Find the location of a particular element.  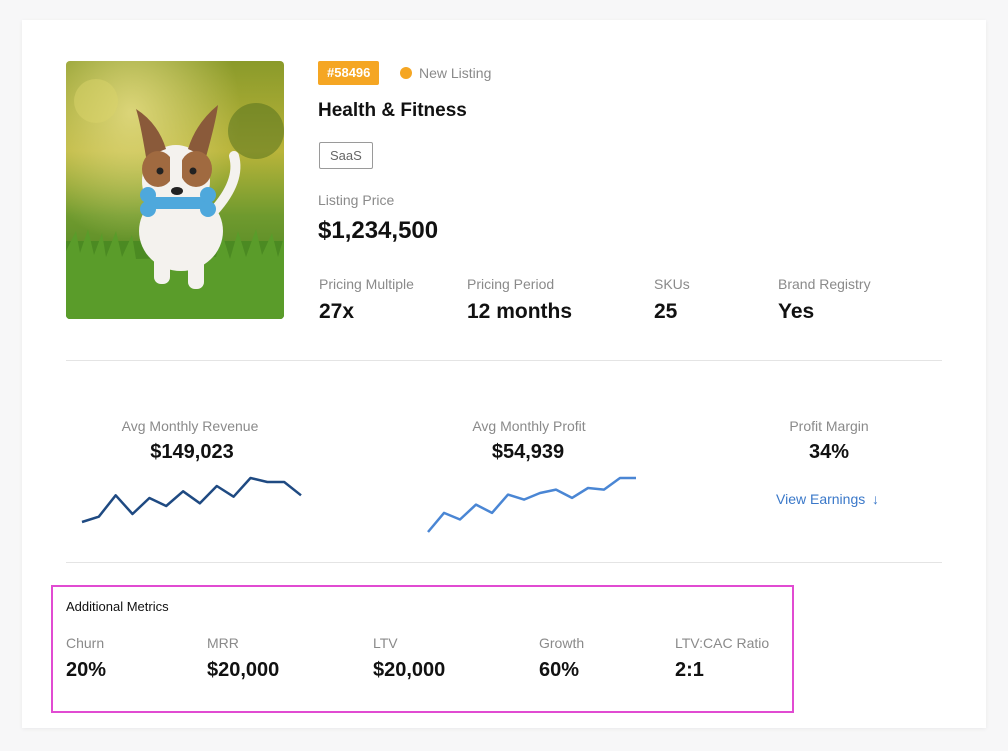

listing-title: Health & Fitness is located at coordinates (392, 110).